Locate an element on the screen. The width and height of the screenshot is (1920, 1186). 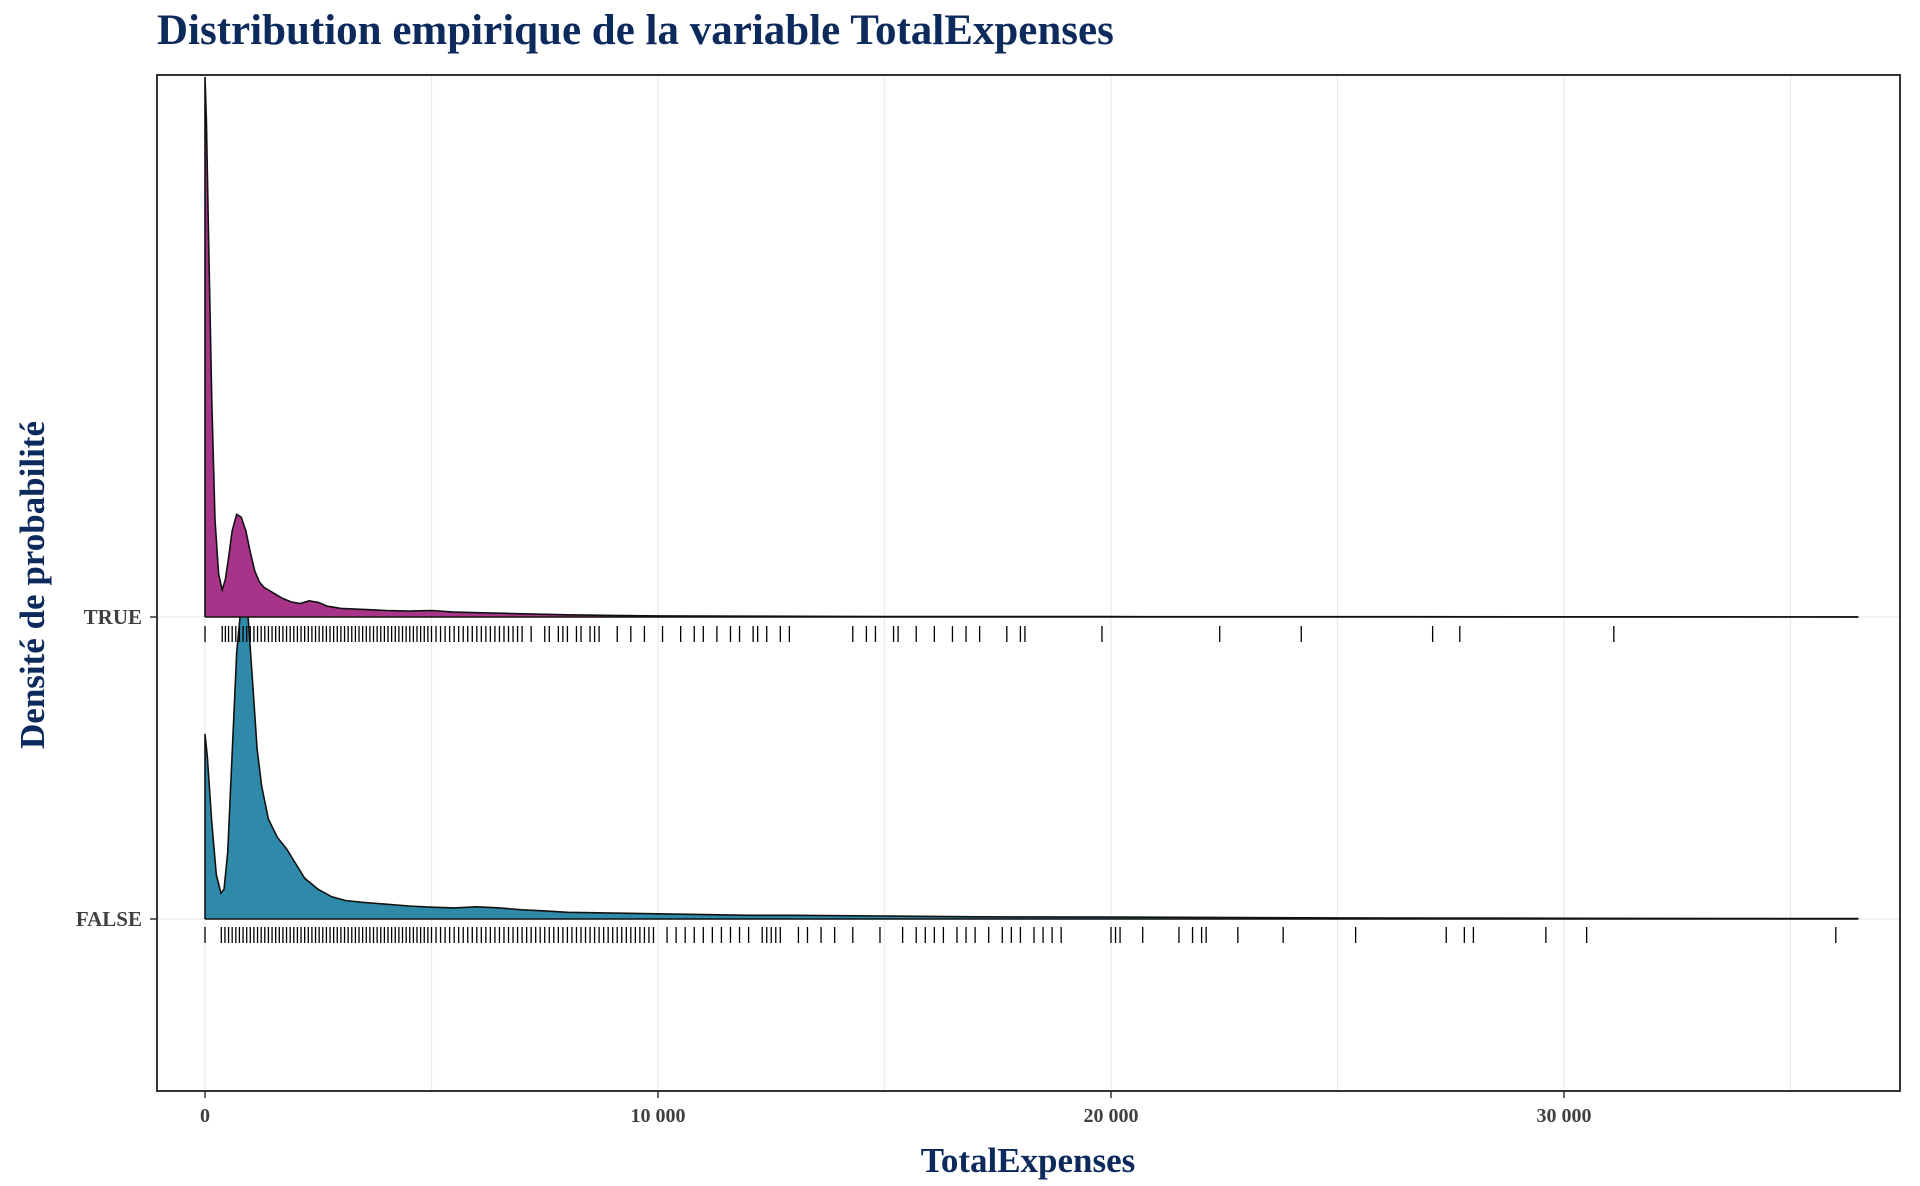
y-tick-label-false: FALSE is located at coordinates (109, 919).